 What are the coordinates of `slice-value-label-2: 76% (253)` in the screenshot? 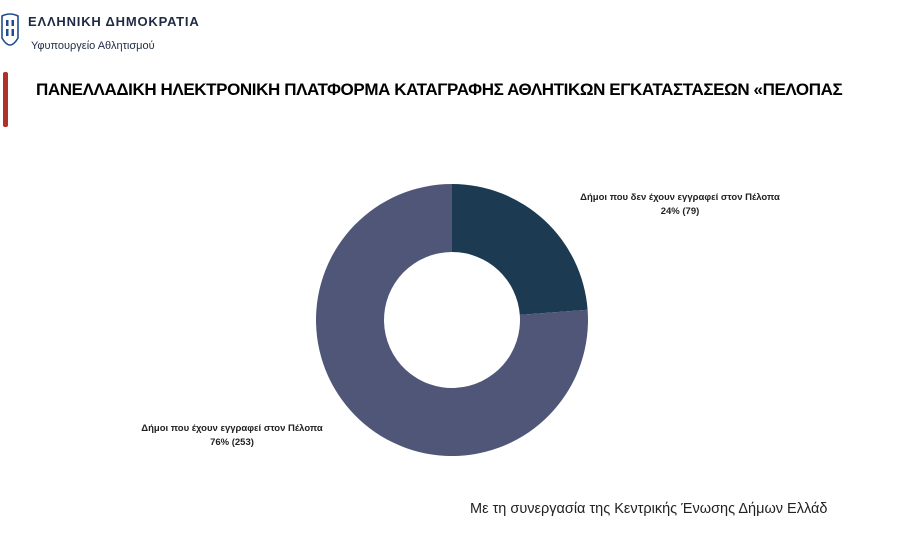 It's located at (232, 442).